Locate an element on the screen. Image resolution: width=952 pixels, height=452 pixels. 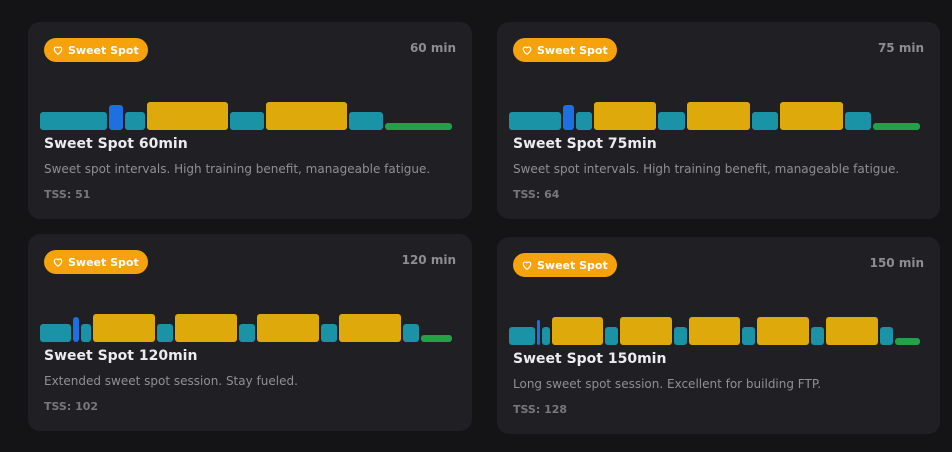
workout-tss: TSS: 64 is located at coordinates (536, 194).